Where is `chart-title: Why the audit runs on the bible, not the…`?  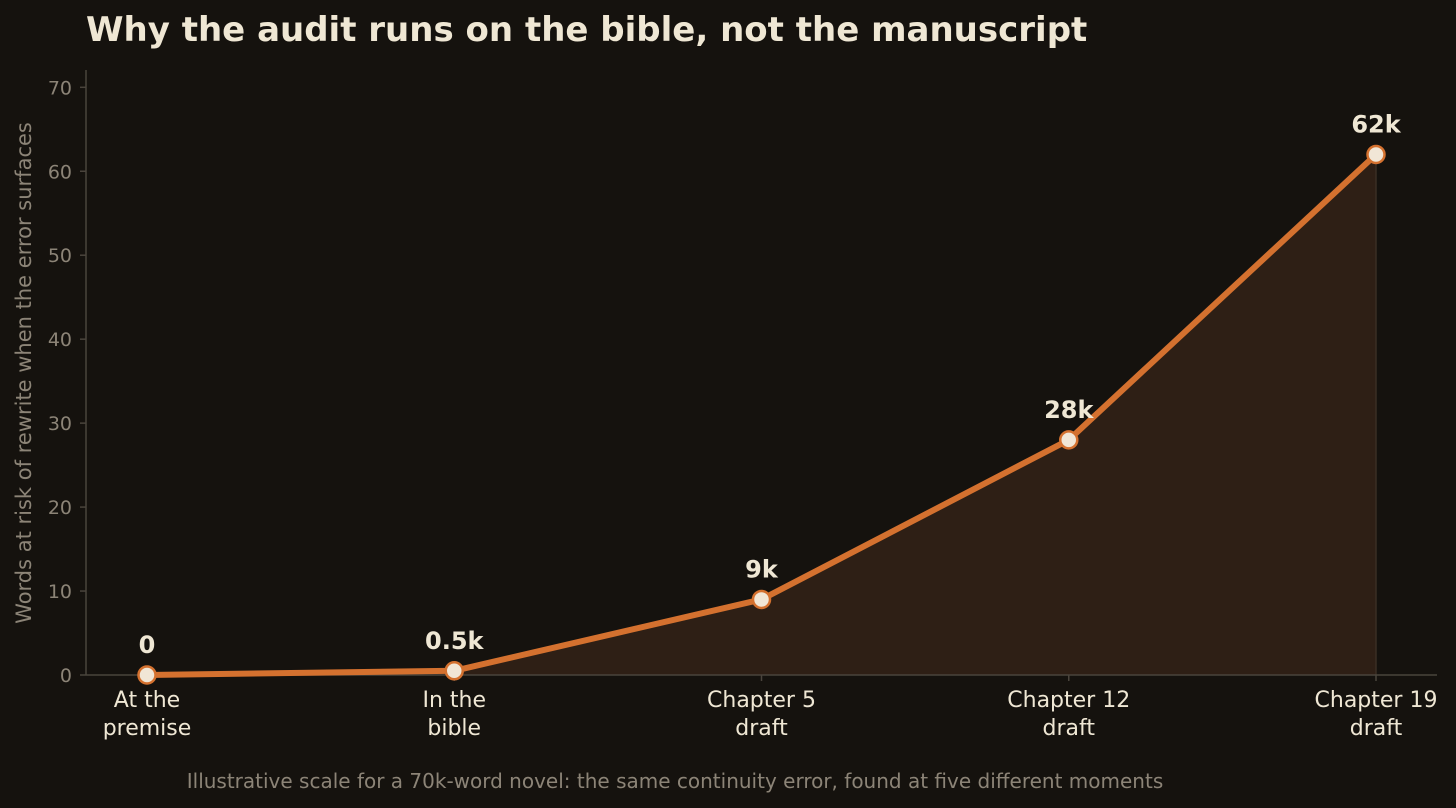
chart-title: Why the audit runs on the bible, not the… is located at coordinates (586, 30).